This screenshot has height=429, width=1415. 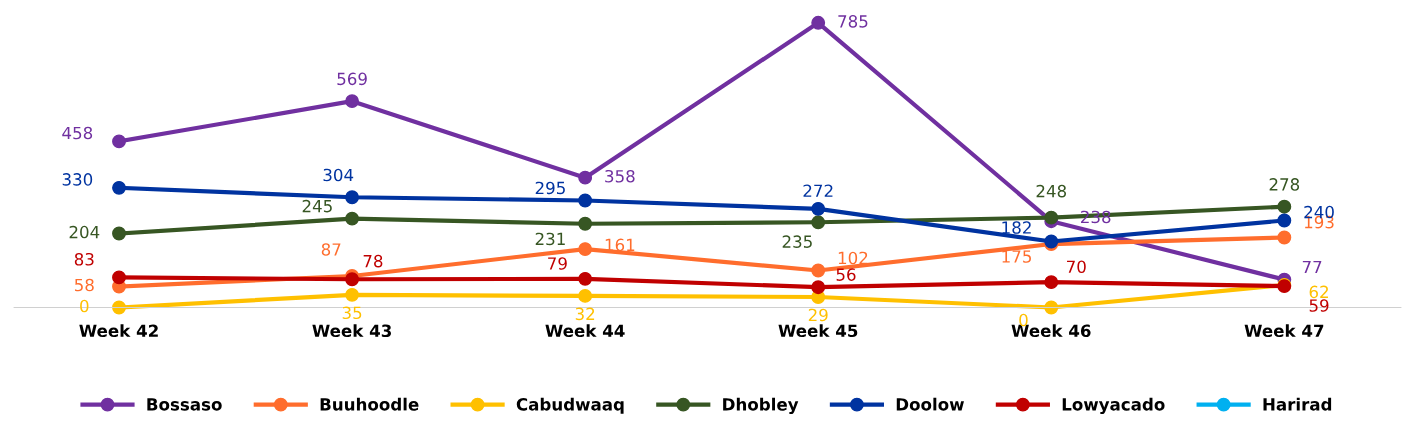 What do you see at coordinates (1319, 305) in the screenshot?
I see `data-label: 59` at bounding box center [1319, 305].